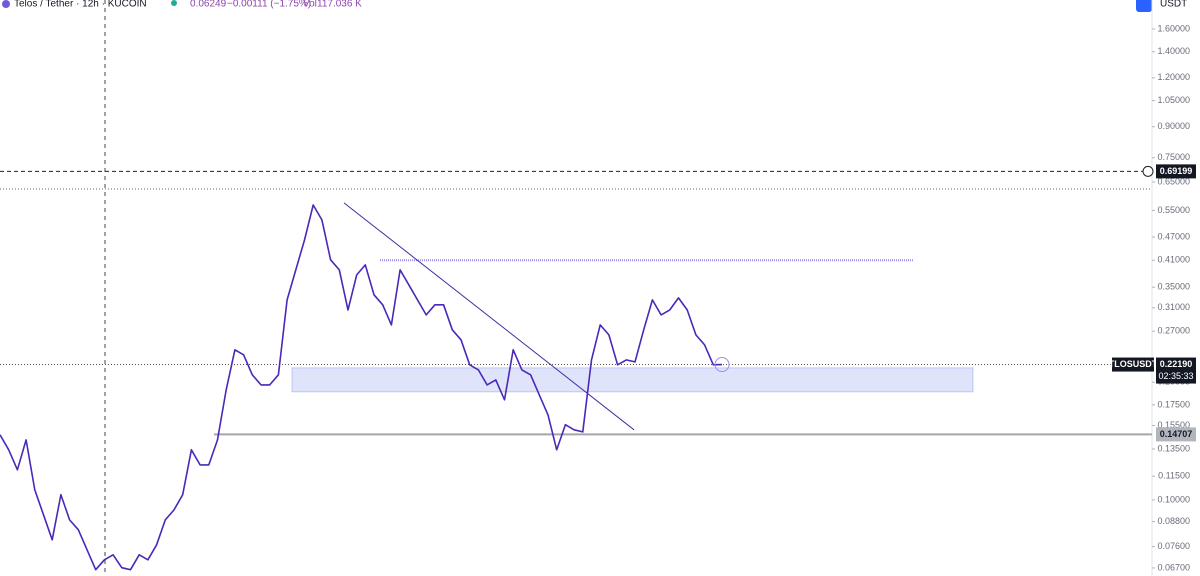 The image size is (1200, 576). What do you see at coordinates (1173, 181) in the screenshot?
I see `y-tick-label: 0.65000` at bounding box center [1173, 181].